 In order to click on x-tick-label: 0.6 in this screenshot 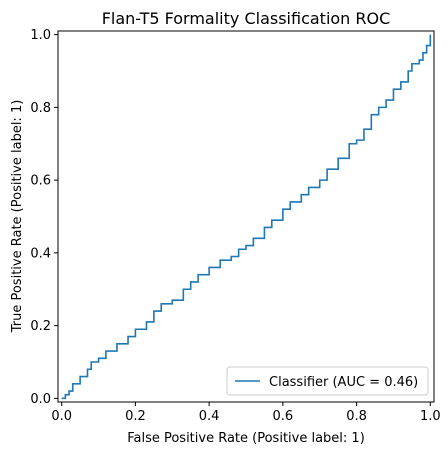, I will do `click(283, 416)`.